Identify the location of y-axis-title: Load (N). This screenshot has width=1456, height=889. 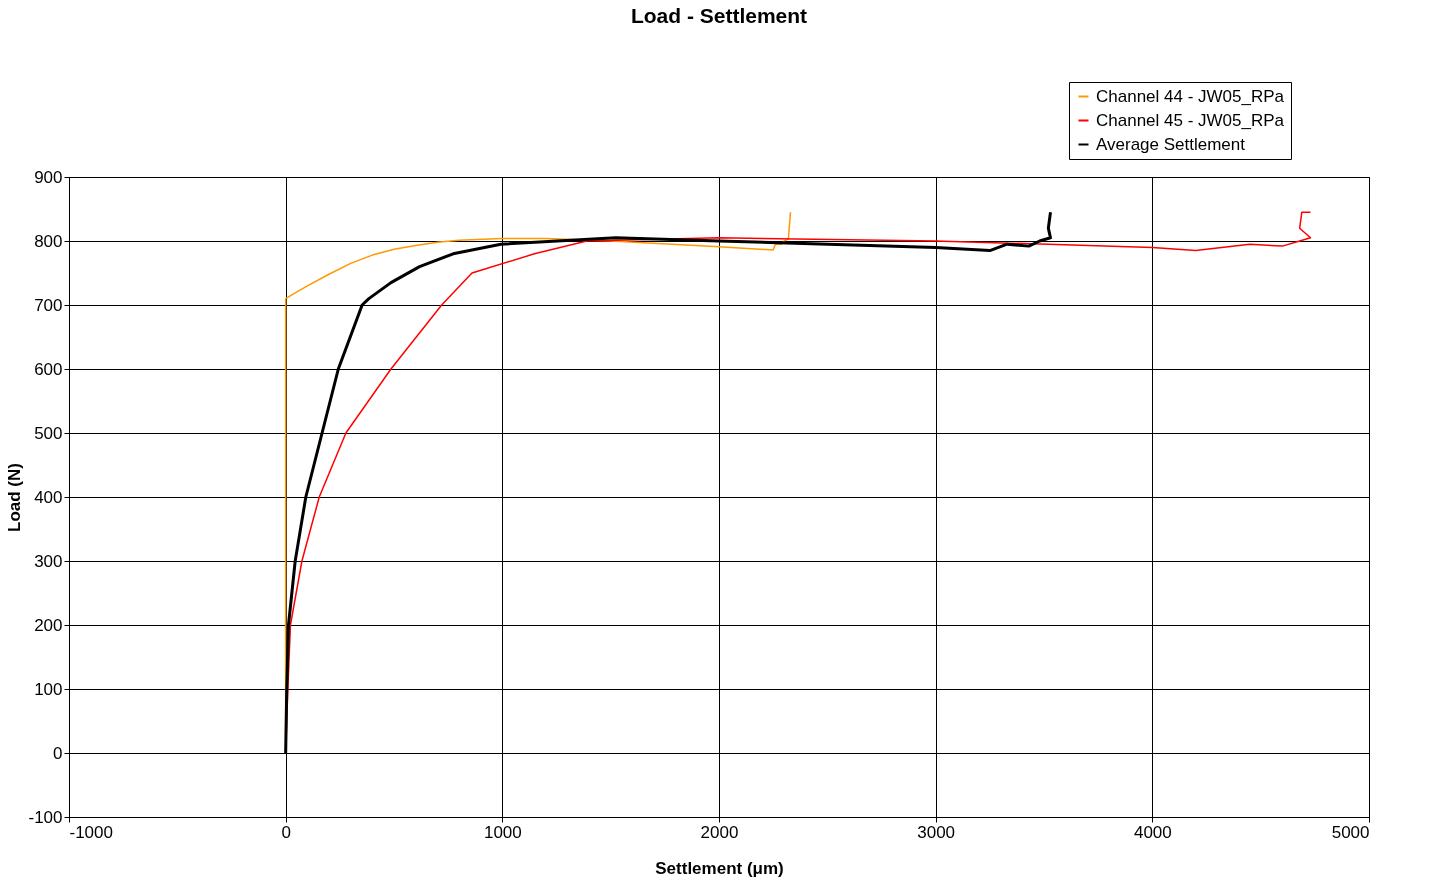
(15, 497).